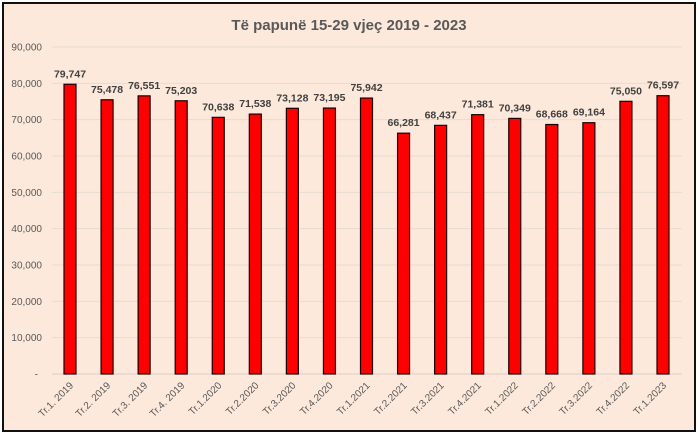  What do you see at coordinates (663, 86) in the screenshot?
I see `data-label: 76,597` at bounding box center [663, 86].